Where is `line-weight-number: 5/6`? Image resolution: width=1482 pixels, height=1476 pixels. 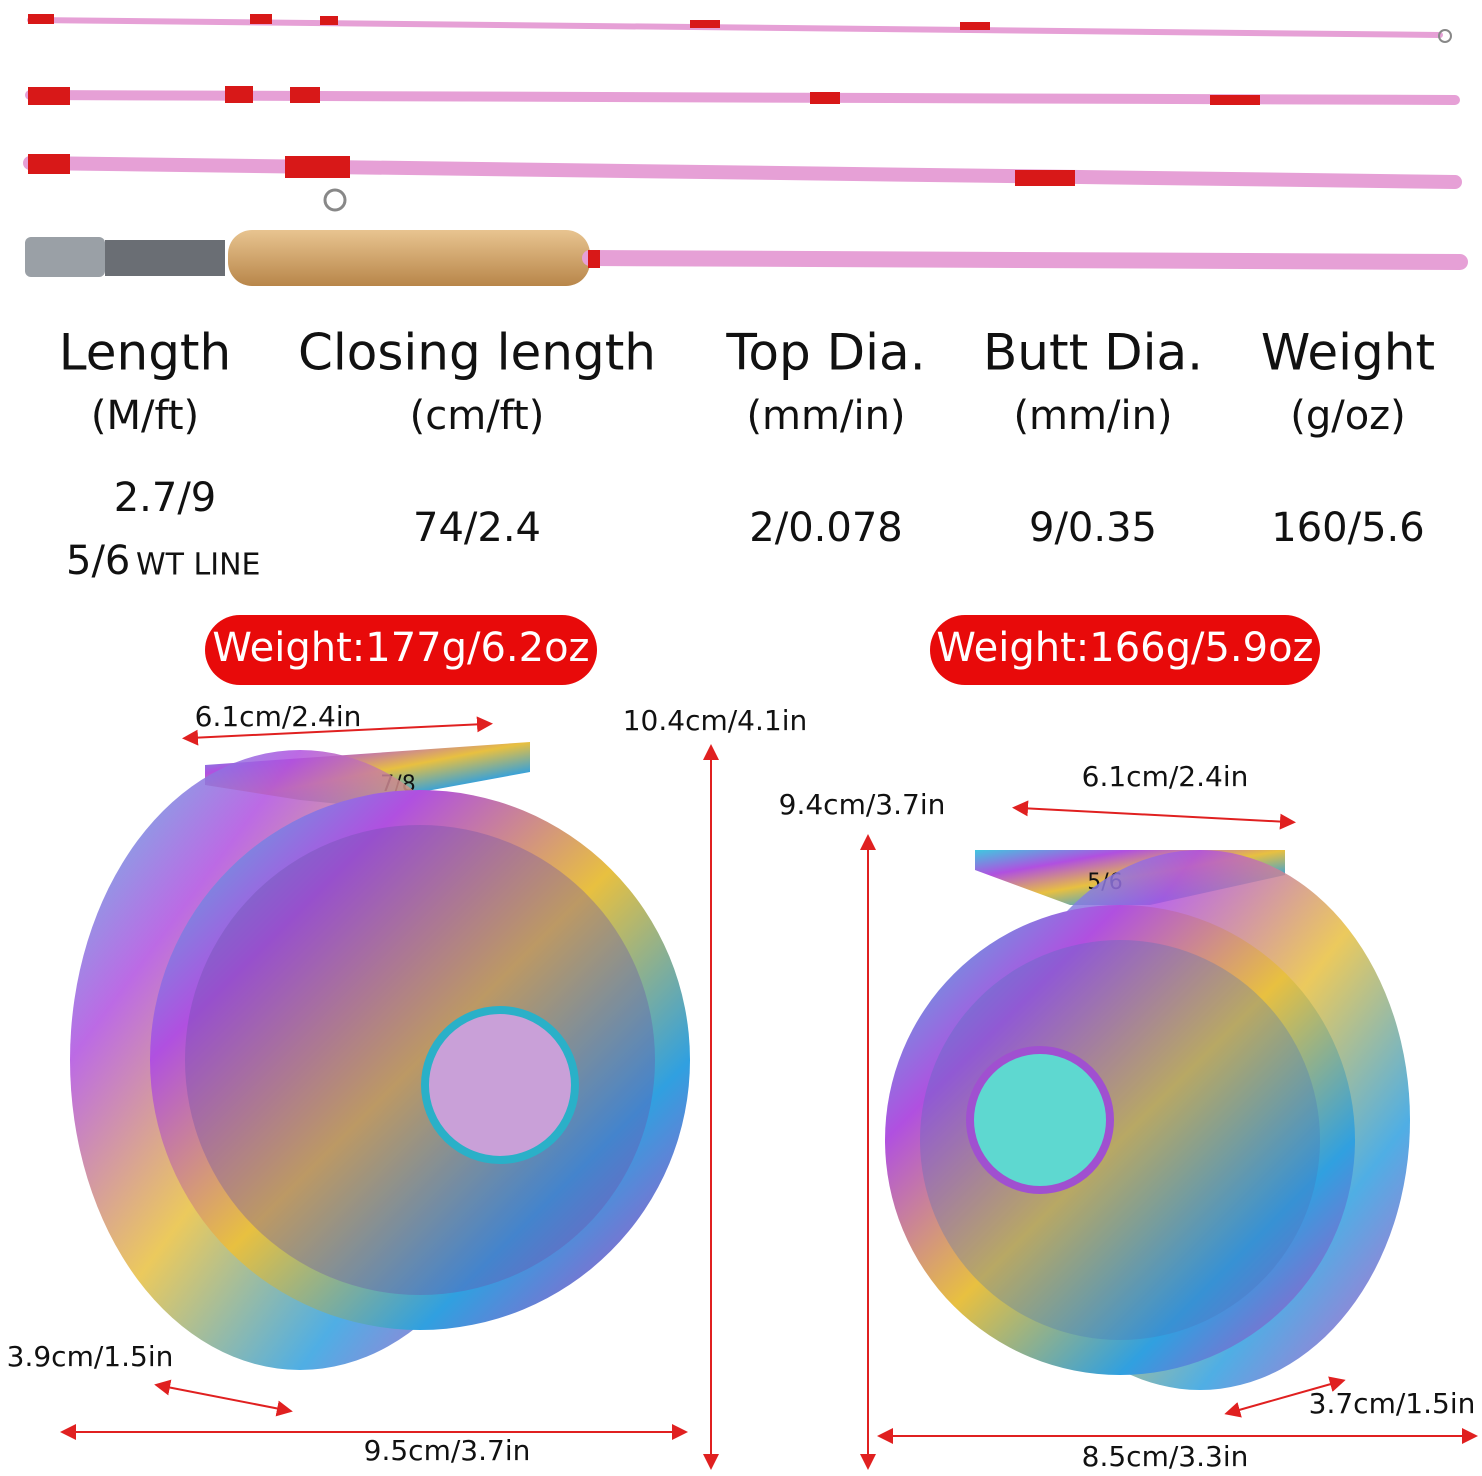 line-weight-number: 5/6 is located at coordinates (98, 561).